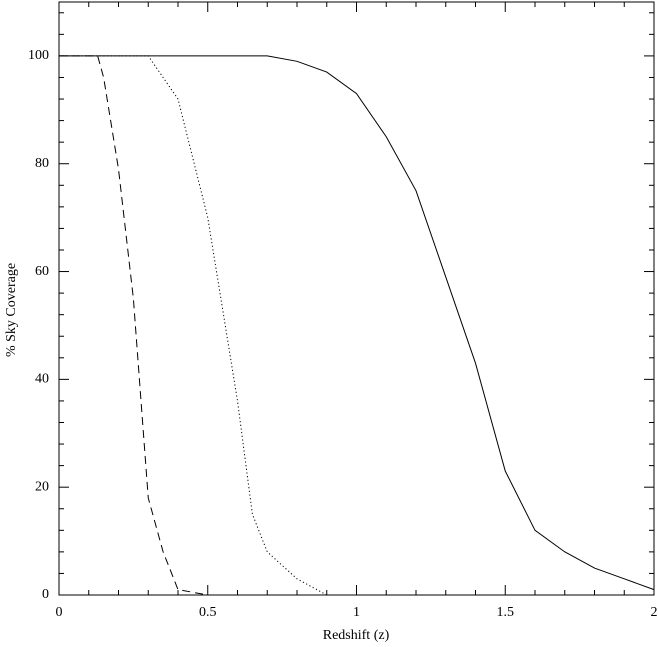  Describe the element at coordinates (45, 594) in the screenshot. I see `y-tick-label: 0` at that location.